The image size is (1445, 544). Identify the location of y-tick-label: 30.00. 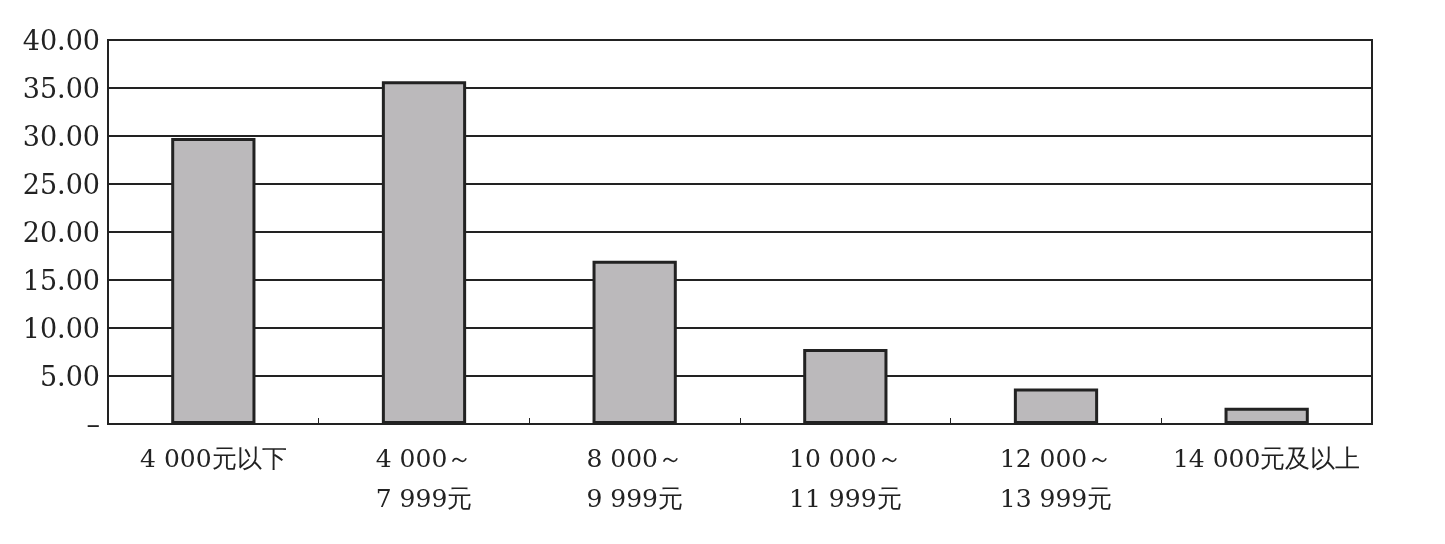
(61, 136).